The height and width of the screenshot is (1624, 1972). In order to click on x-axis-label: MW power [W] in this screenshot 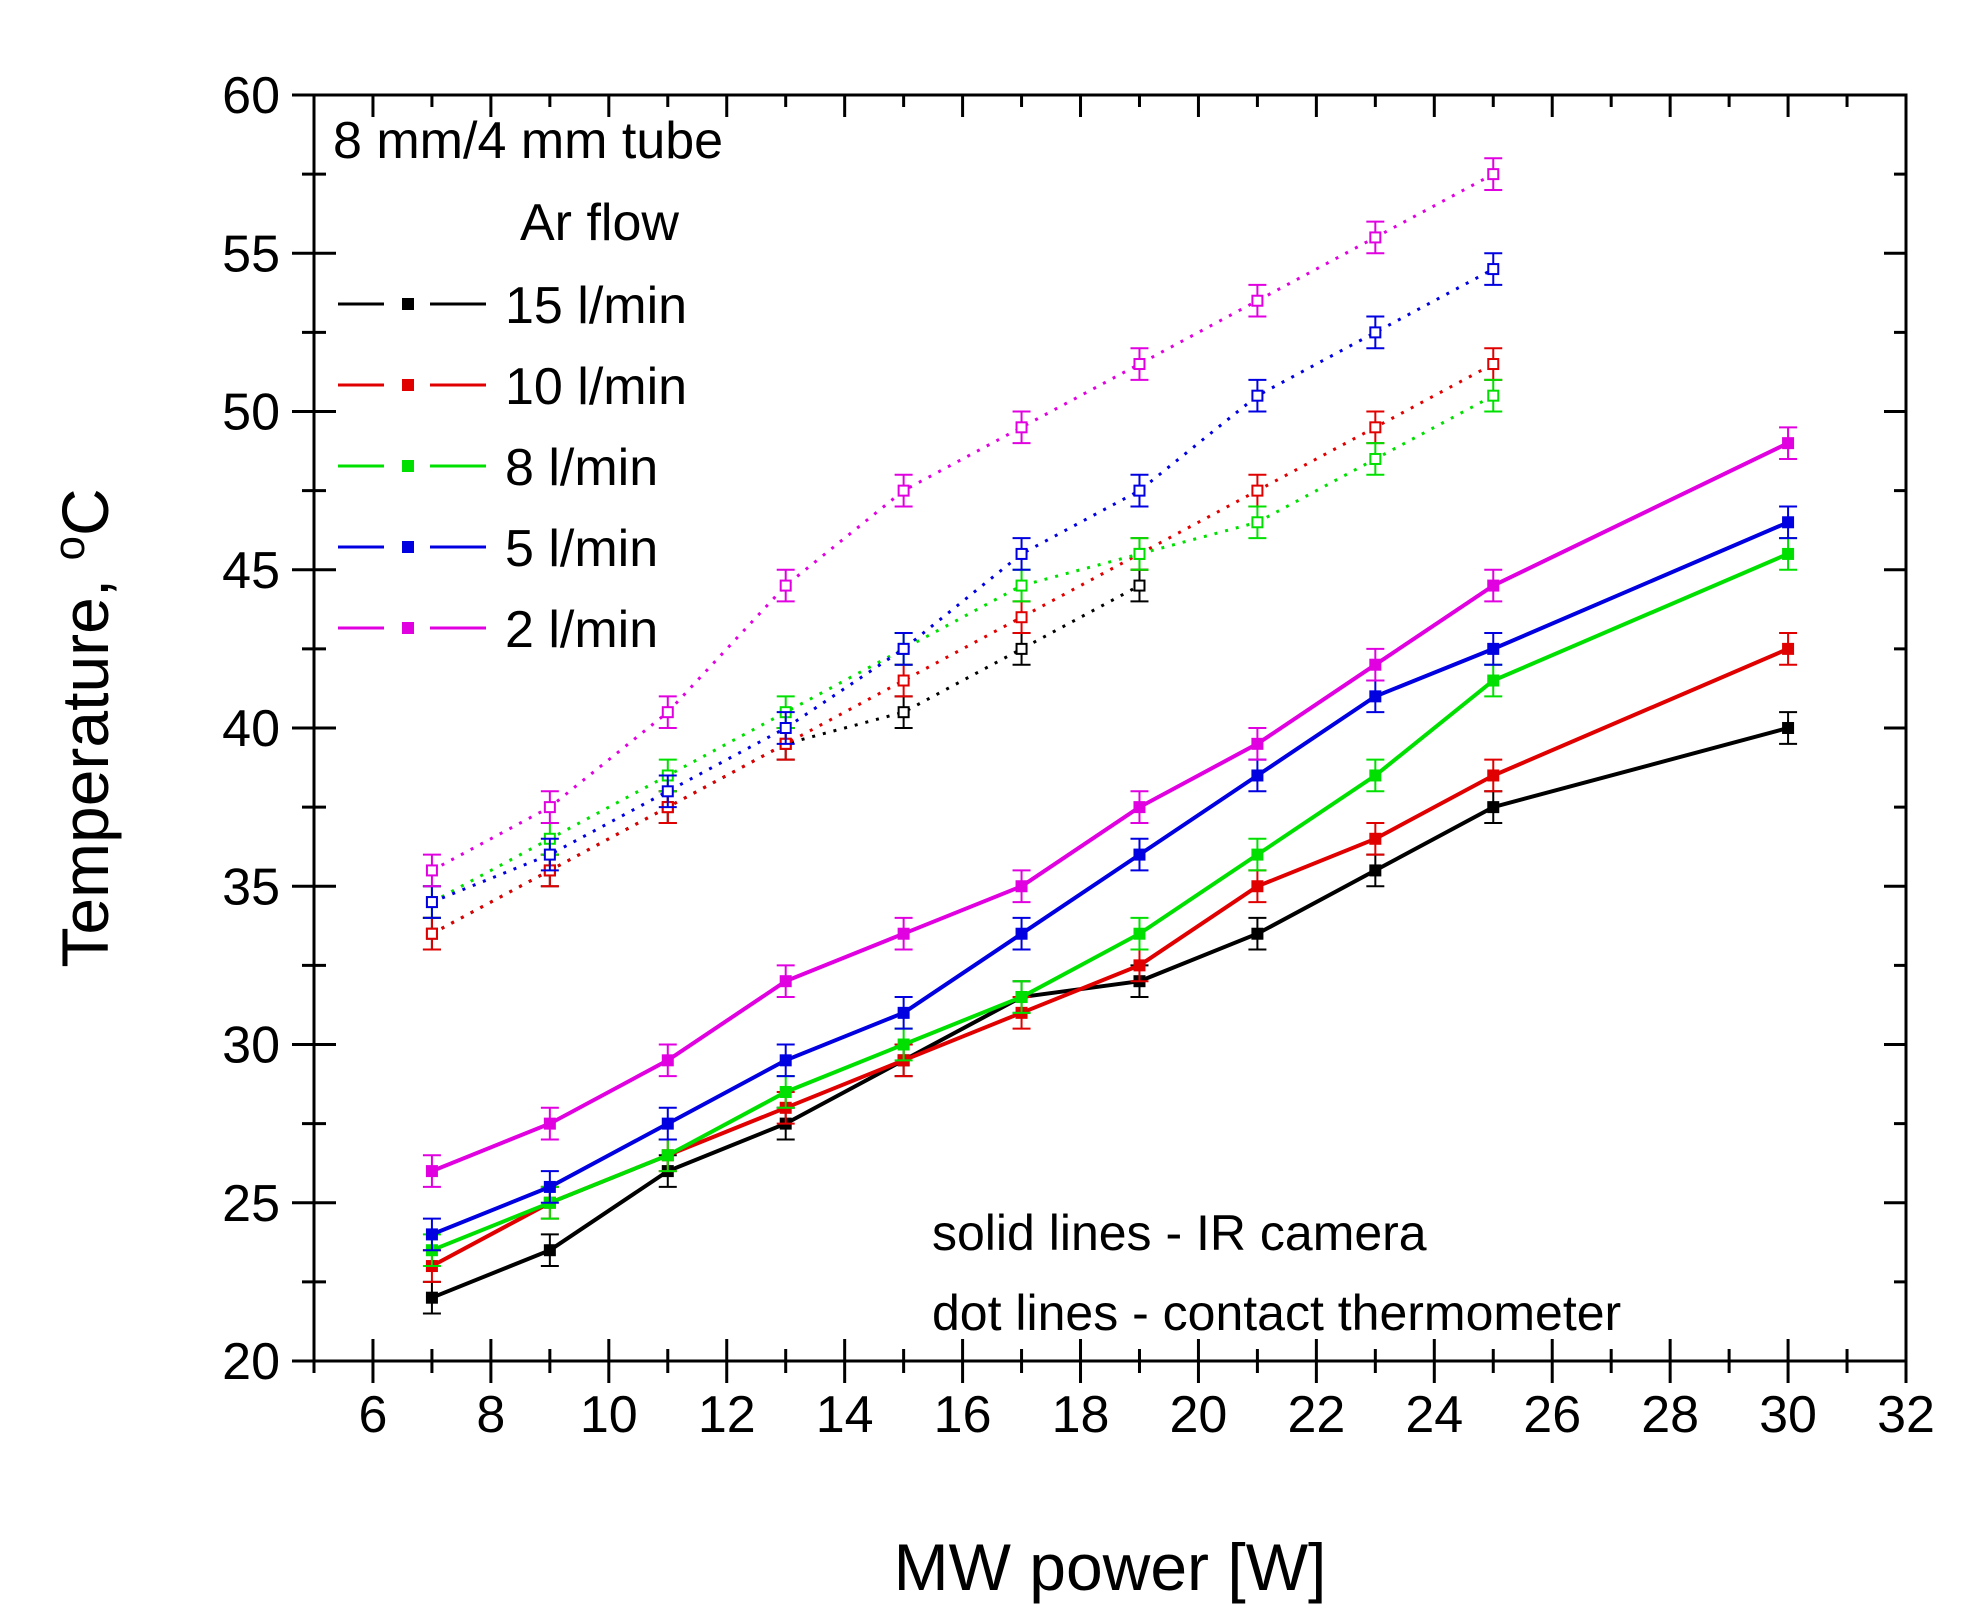, I will do `click(1110, 1567)`.